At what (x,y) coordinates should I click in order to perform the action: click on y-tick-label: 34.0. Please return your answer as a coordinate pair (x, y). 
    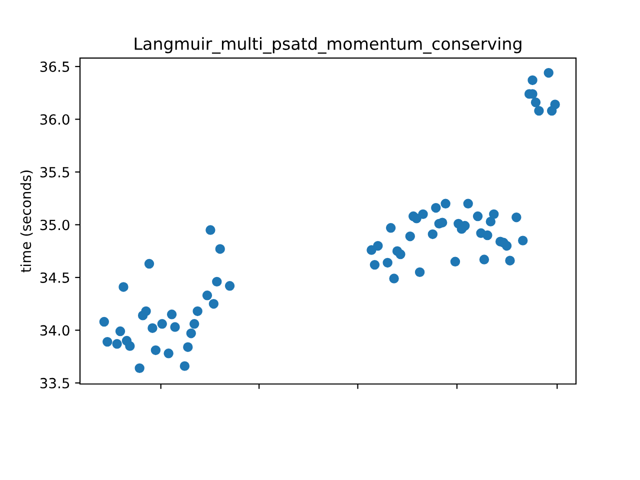
    Looking at the image, I should click on (55, 330).